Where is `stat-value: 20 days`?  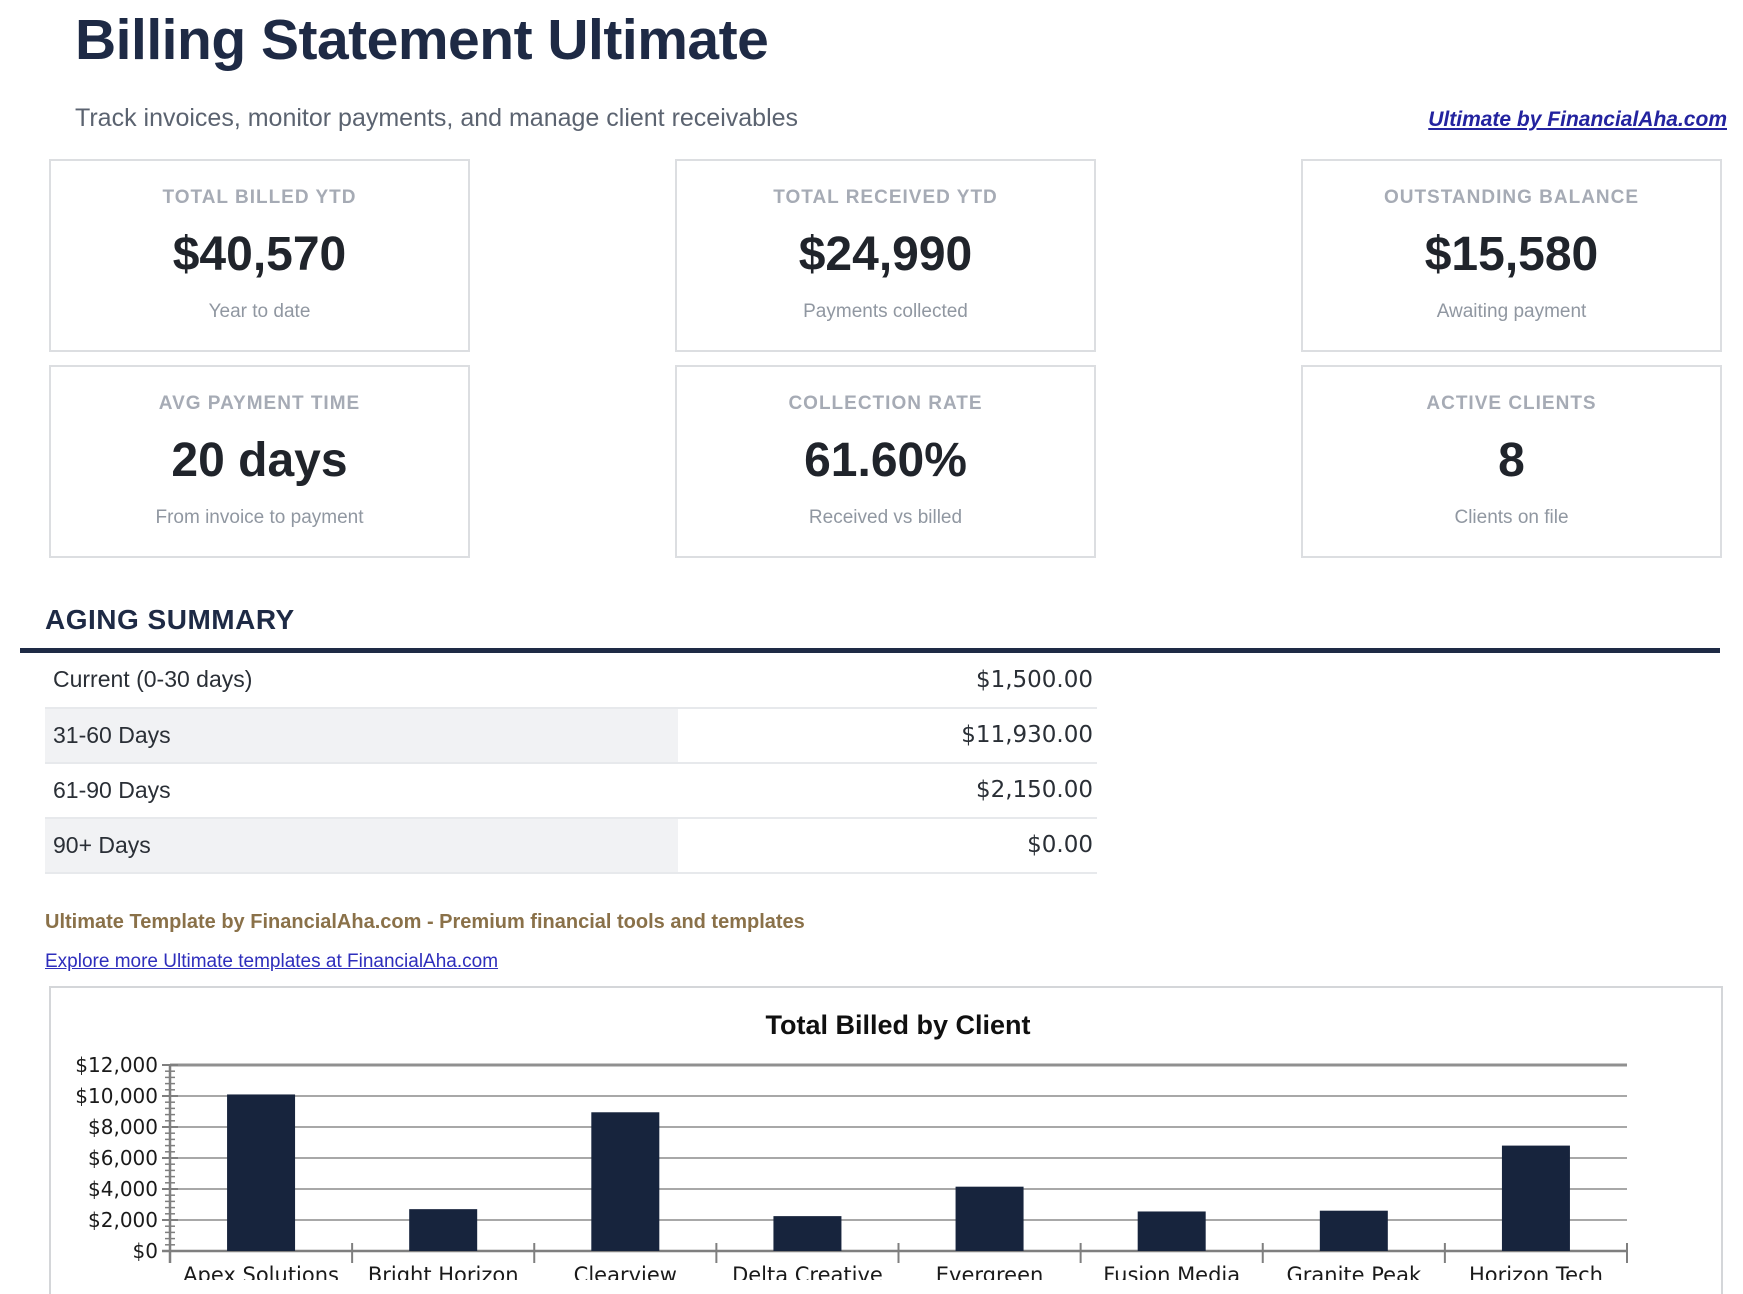
stat-value: 20 days is located at coordinates (259, 461).